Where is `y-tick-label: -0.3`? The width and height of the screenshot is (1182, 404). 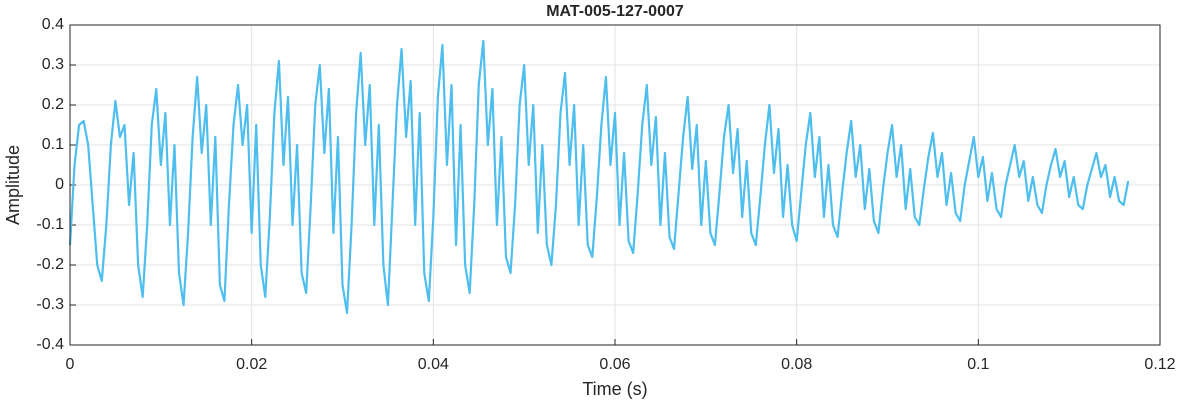 y-tick-label: -0.3 is located at coordinates (50, 304).